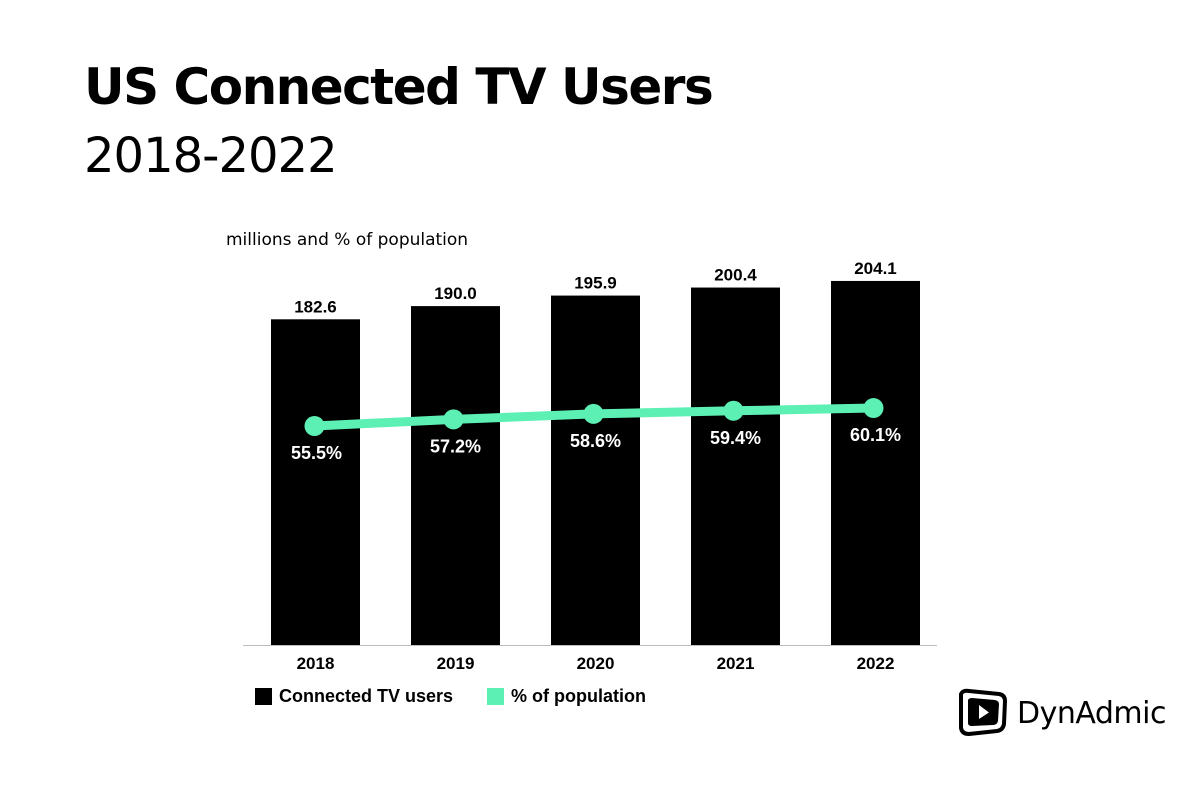 The height and width of the screenshot is (799, 1200). What do you see at coordinates (316, 663) in the screenshot?
I see `x-tick-label: 2018` at bounding box center [316, 663].